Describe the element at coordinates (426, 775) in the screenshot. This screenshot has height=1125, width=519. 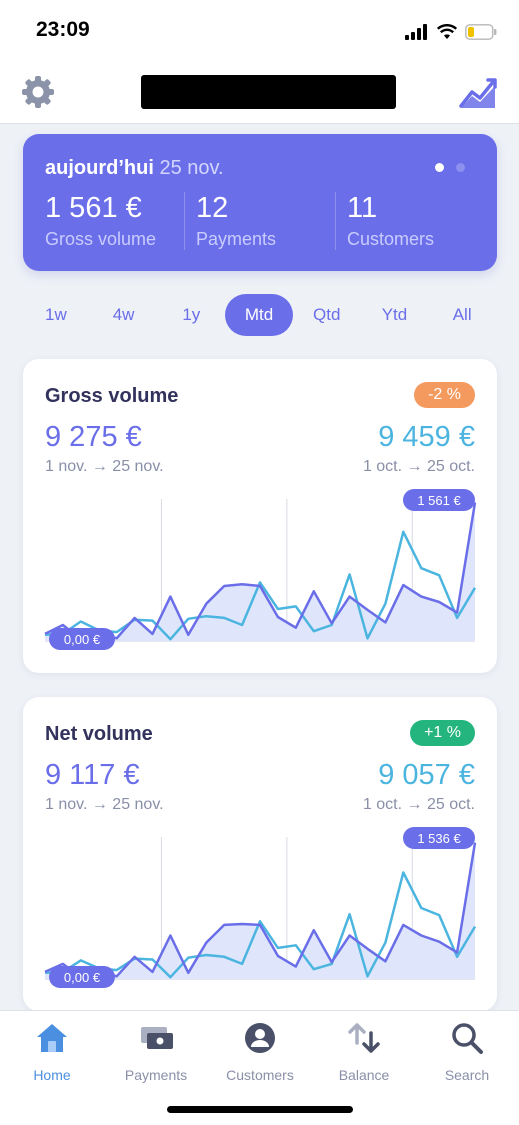
I see `previous-value: 9 057 €` at that location.